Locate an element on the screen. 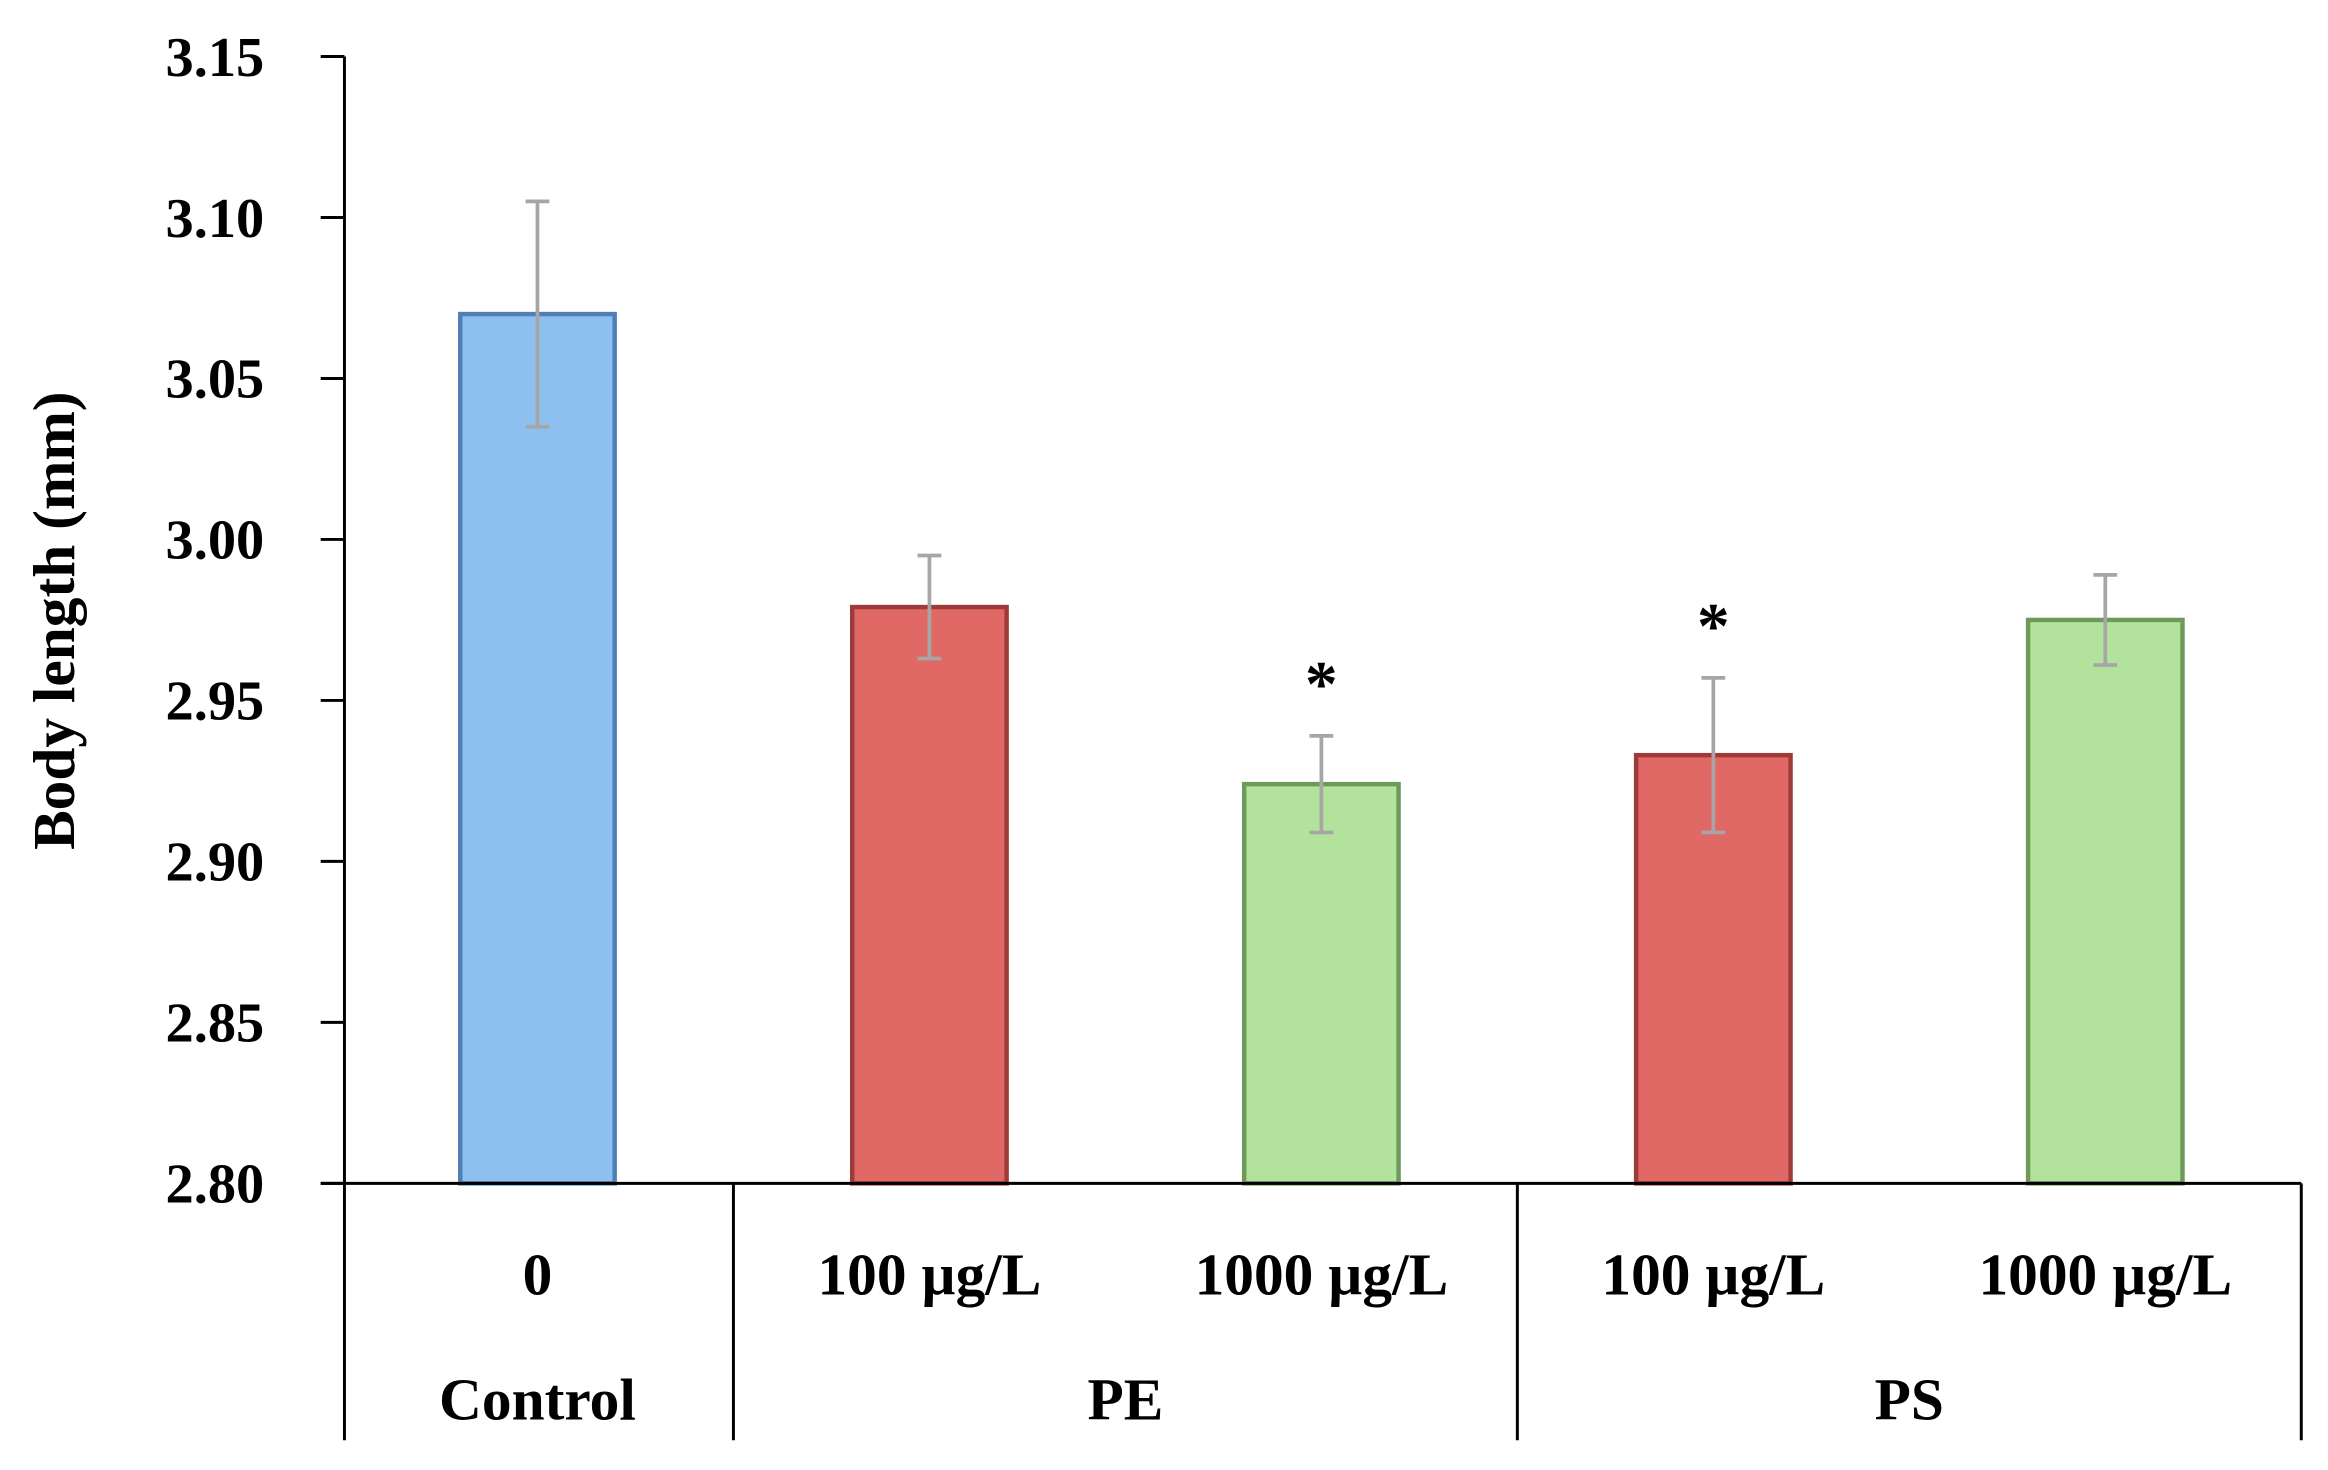  y-tick-label: 2.80 is located at coordinates (215, 1185).